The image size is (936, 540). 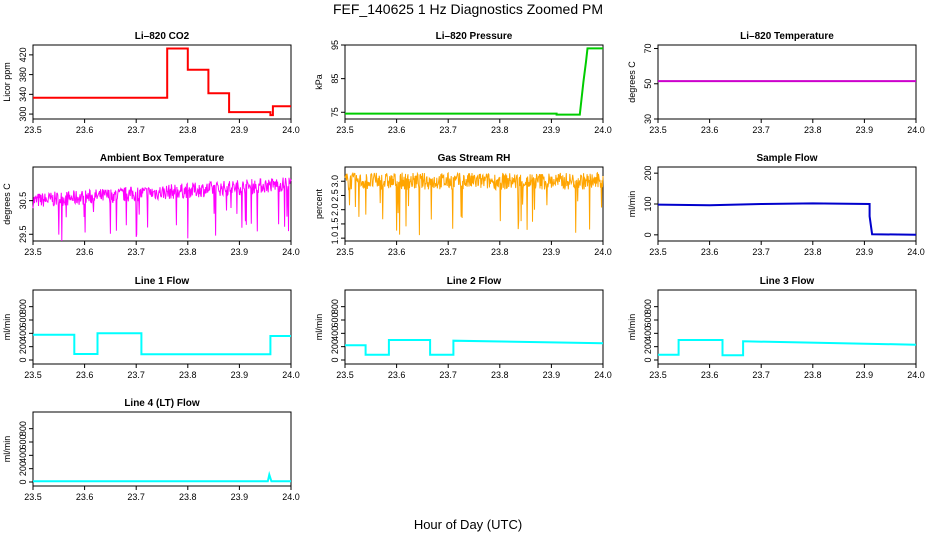 What do you see at coordinates (648, 203) in the screenshot?
I see `y-tick-label: 100` at bounding box center [648, 203].